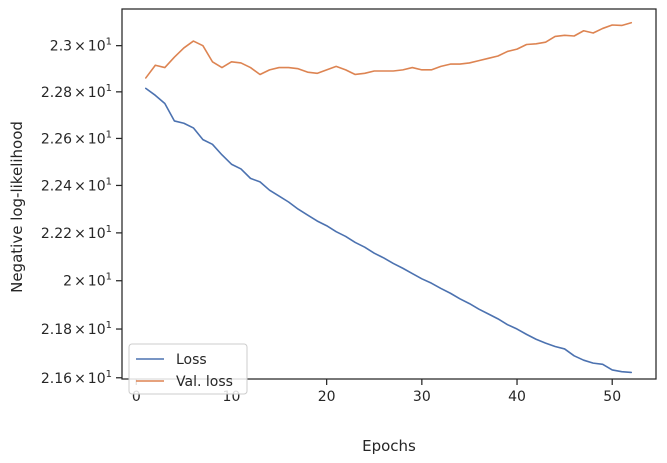 This screenshot has height=463, width=667. I want to click on y-tick-mantissa: 2.24, so click(56, 186).